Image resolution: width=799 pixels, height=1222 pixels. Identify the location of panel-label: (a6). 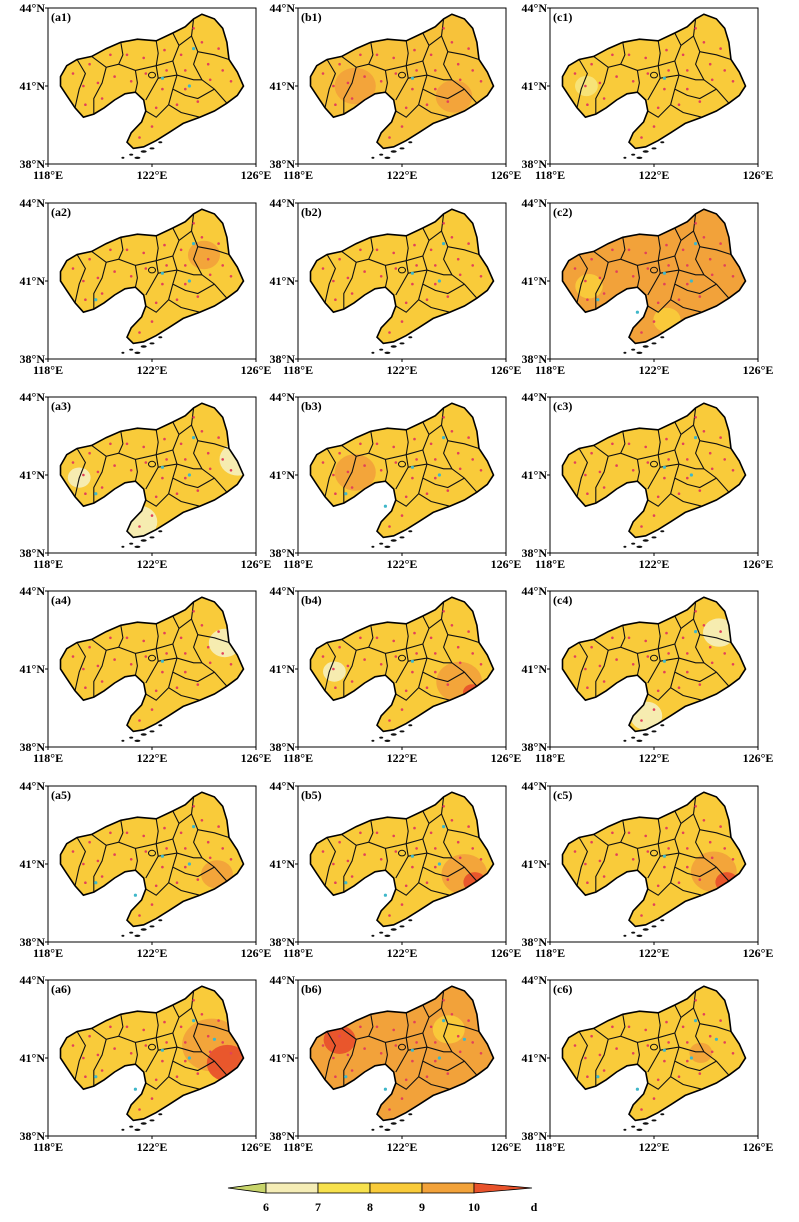
(61, 989).